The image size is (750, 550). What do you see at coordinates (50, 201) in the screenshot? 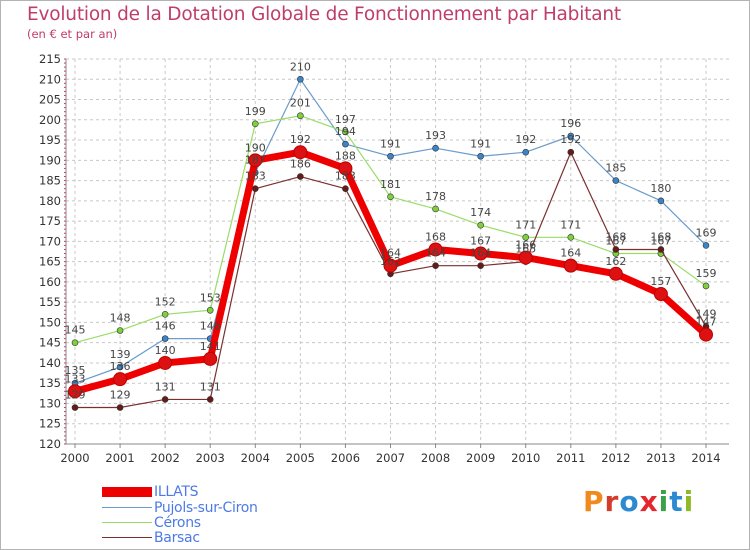
I see `y-tick-label: 180` at bounding box center [50, 201].